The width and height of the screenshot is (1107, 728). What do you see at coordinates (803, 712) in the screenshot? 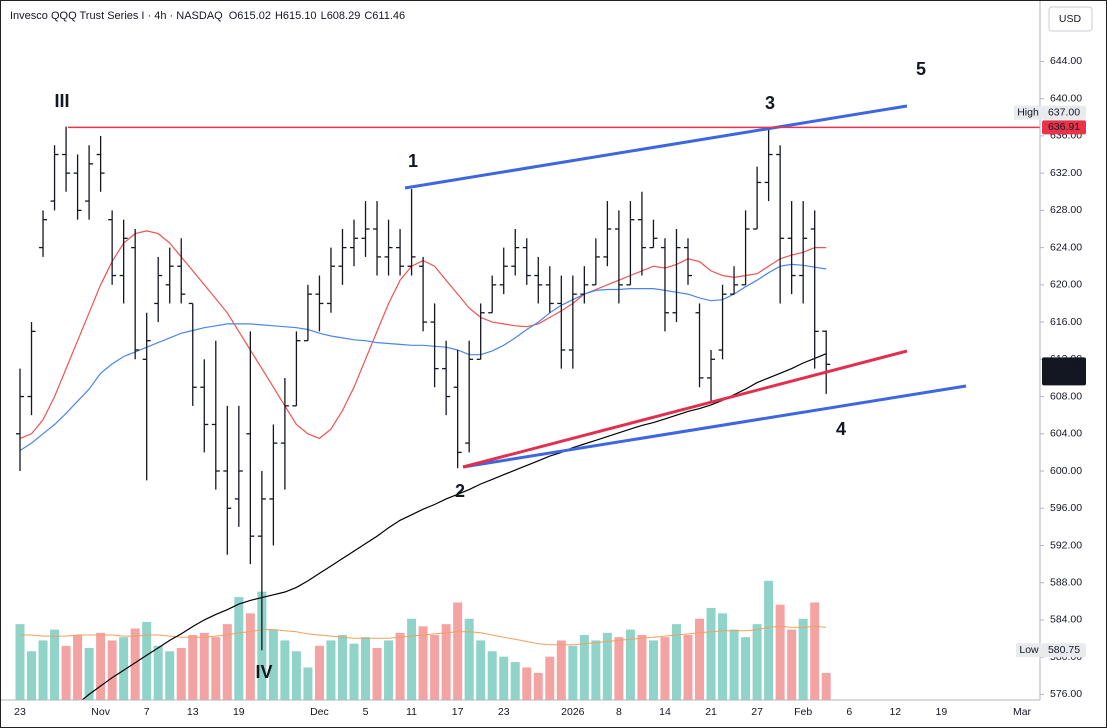
I see `x-tick-label: Feb` at bounding box center [803, 712].